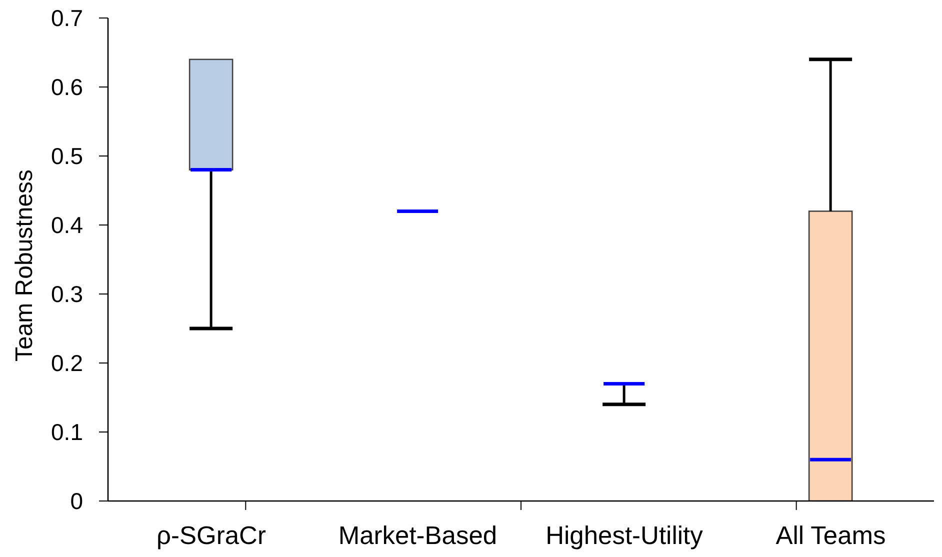 This screenshot has width=942, height=557. Describe the element at coordinates (24, 265) in the screenshot. I see `y-axis-title: Team Robustness` at that location.